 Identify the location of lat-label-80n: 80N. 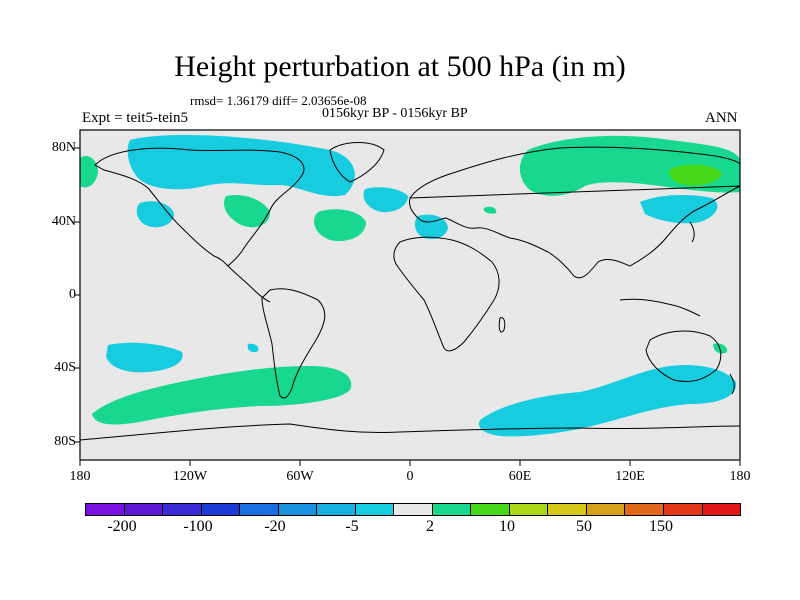
(63, 147).